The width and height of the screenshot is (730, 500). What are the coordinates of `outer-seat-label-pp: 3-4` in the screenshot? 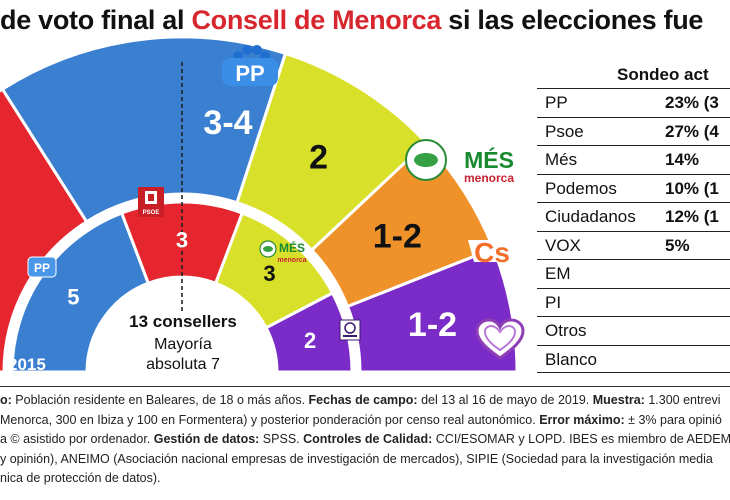 It's located at (227, 123).